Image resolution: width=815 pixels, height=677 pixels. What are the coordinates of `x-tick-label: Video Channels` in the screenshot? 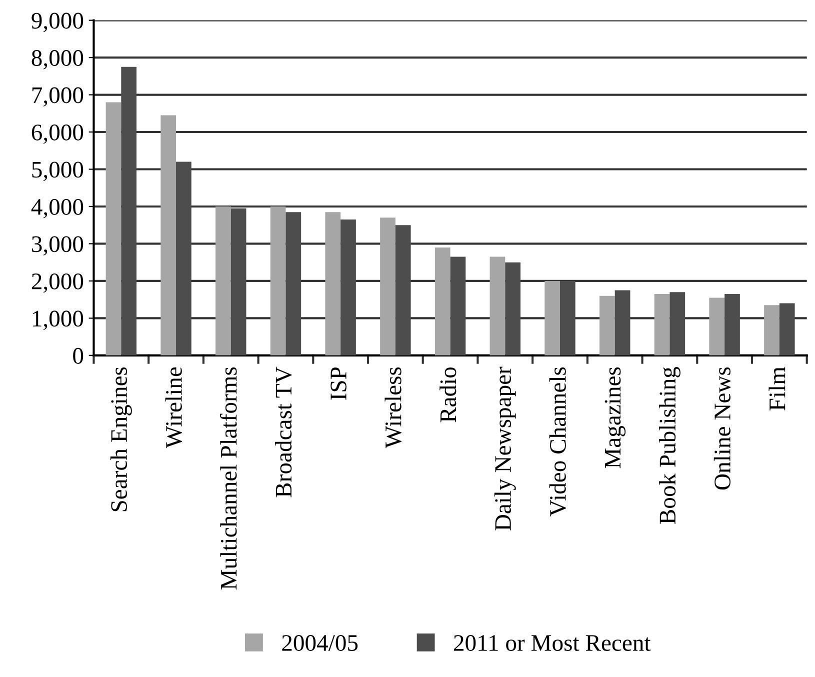 It's located at (557, 441).